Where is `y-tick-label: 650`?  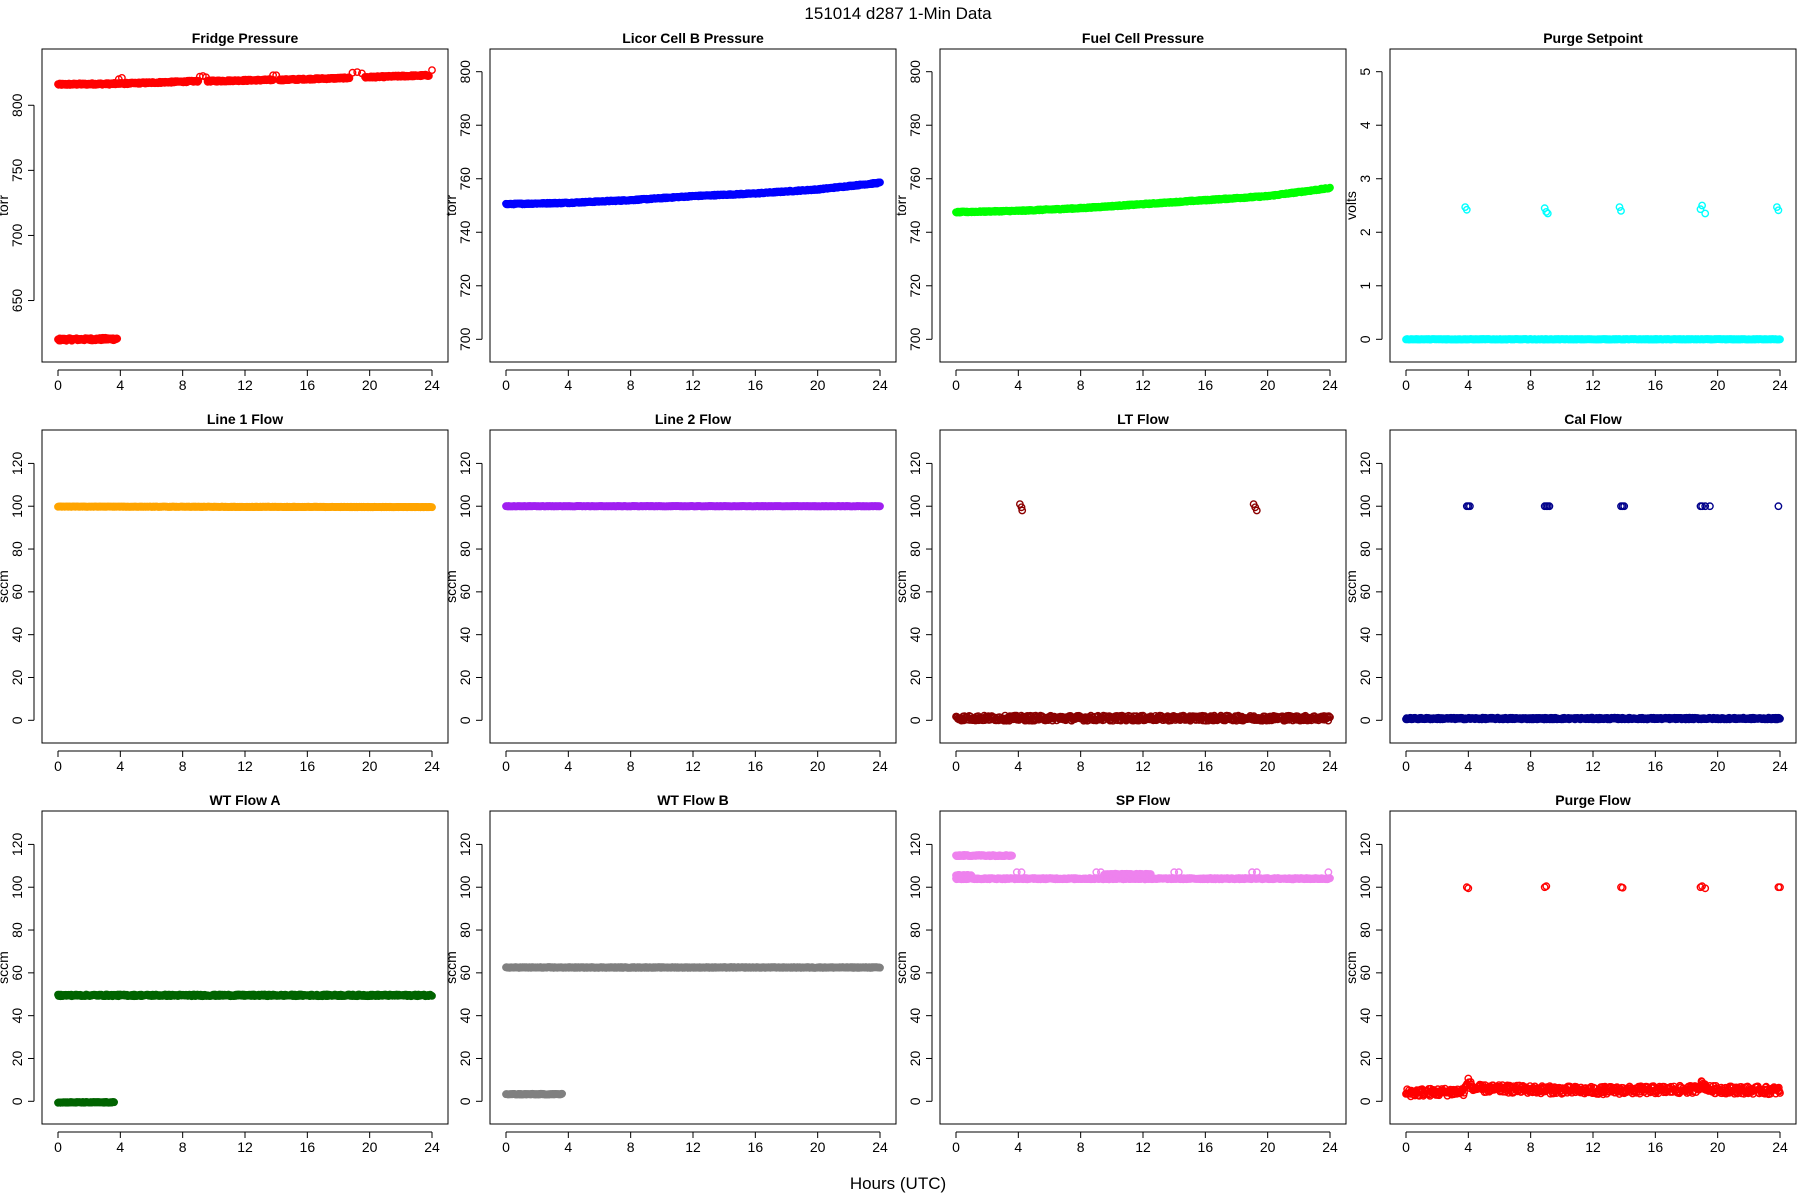
y-tick-label: 650 is located at coordinates (17, 301).